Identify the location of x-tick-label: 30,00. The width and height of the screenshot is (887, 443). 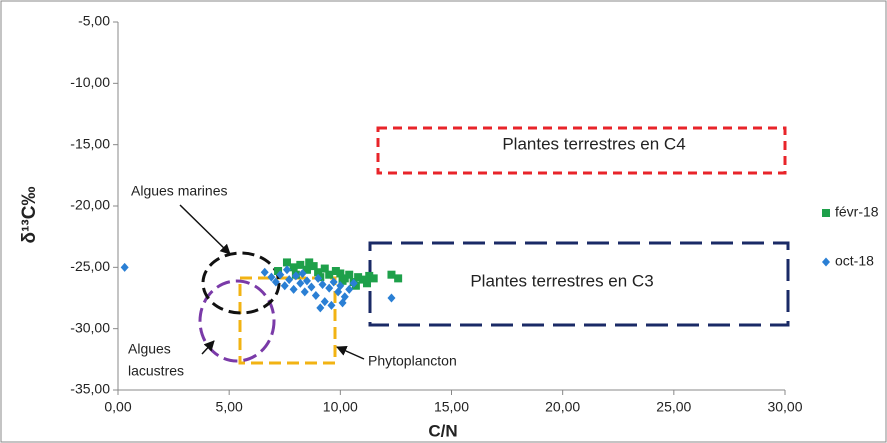
(784, 407).